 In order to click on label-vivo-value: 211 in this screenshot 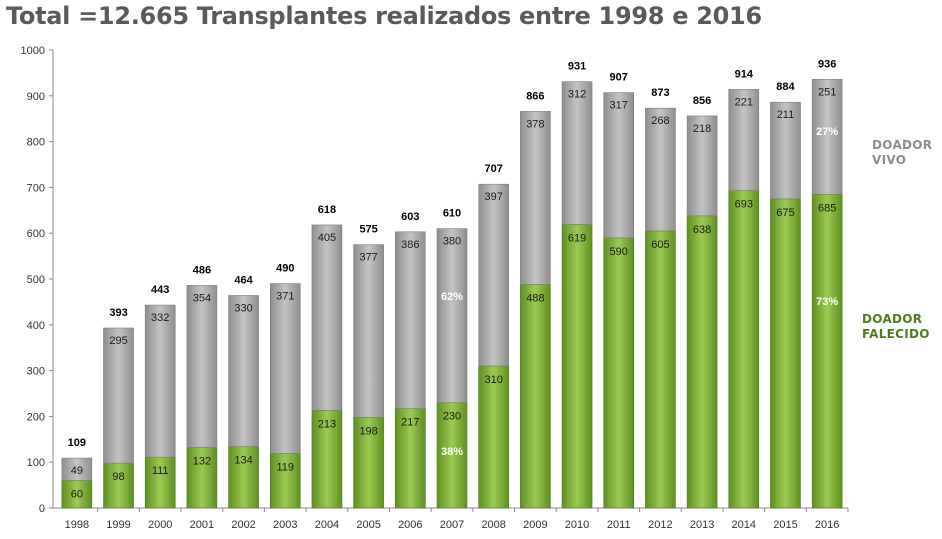, I will do `click(786, 115)`.